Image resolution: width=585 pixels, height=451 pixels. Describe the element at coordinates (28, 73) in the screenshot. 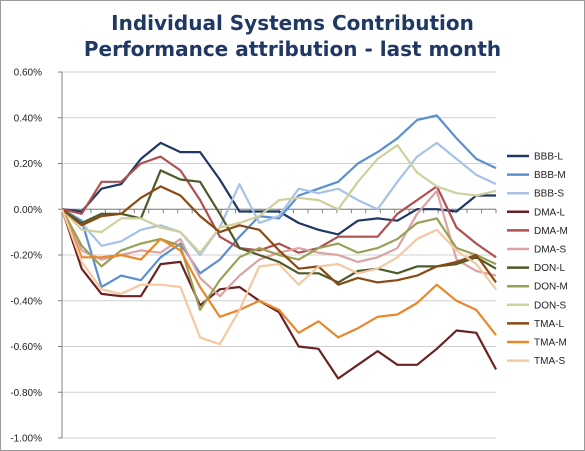

I see `y-tick-label: 0.60%` at that location.